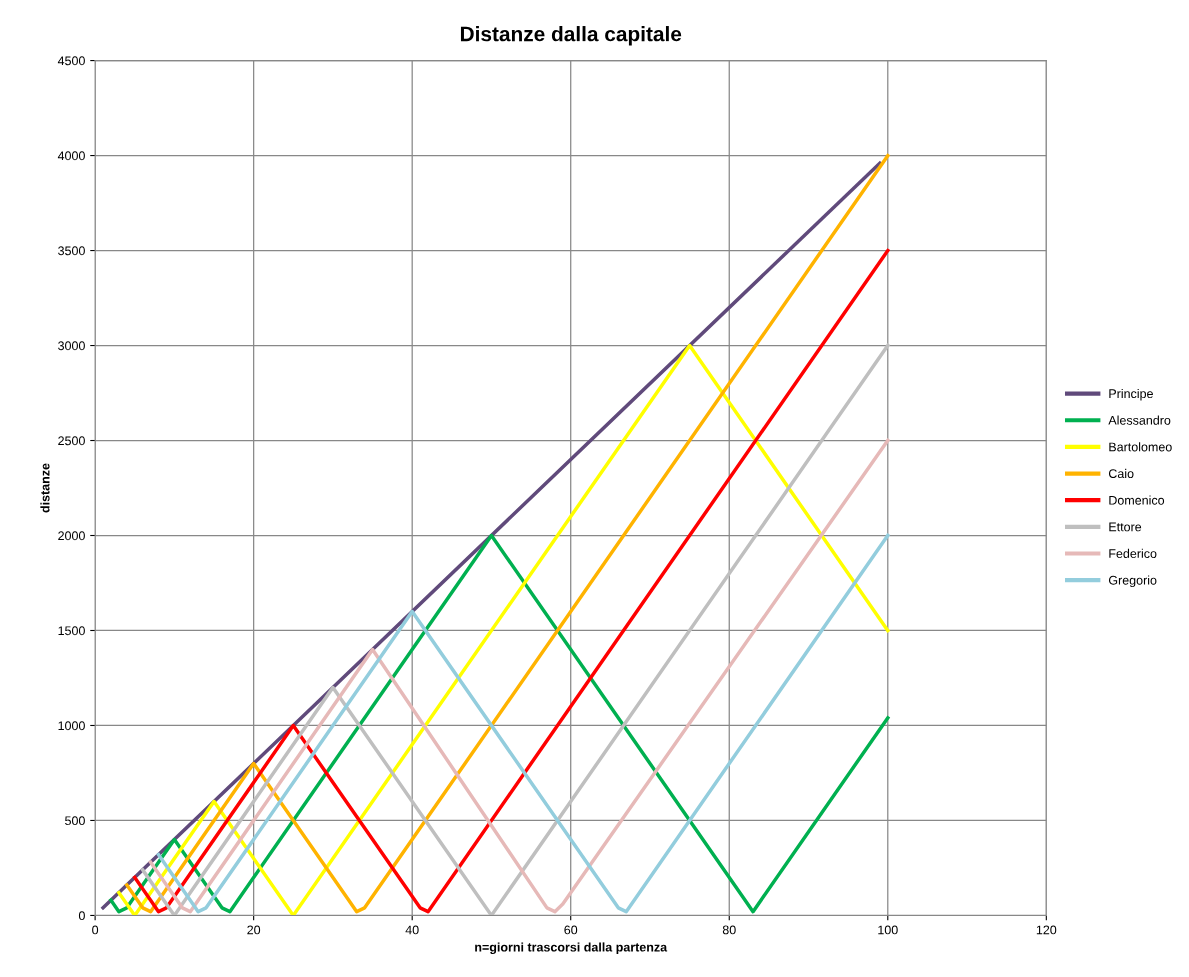  What do you see at coordinates (1137, 500) in the screenshot?
I see `legend-label: Domenico` at bounding box center [1137, 500].